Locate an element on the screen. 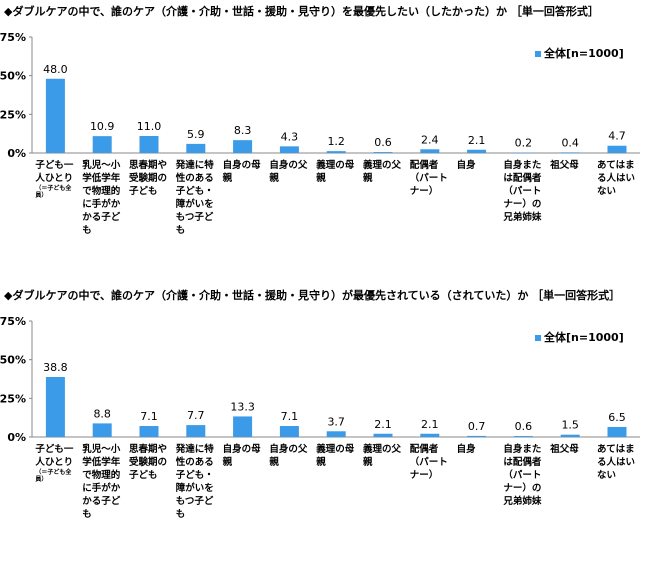  data-label: 0.7 is located at coordinates (477, 426).